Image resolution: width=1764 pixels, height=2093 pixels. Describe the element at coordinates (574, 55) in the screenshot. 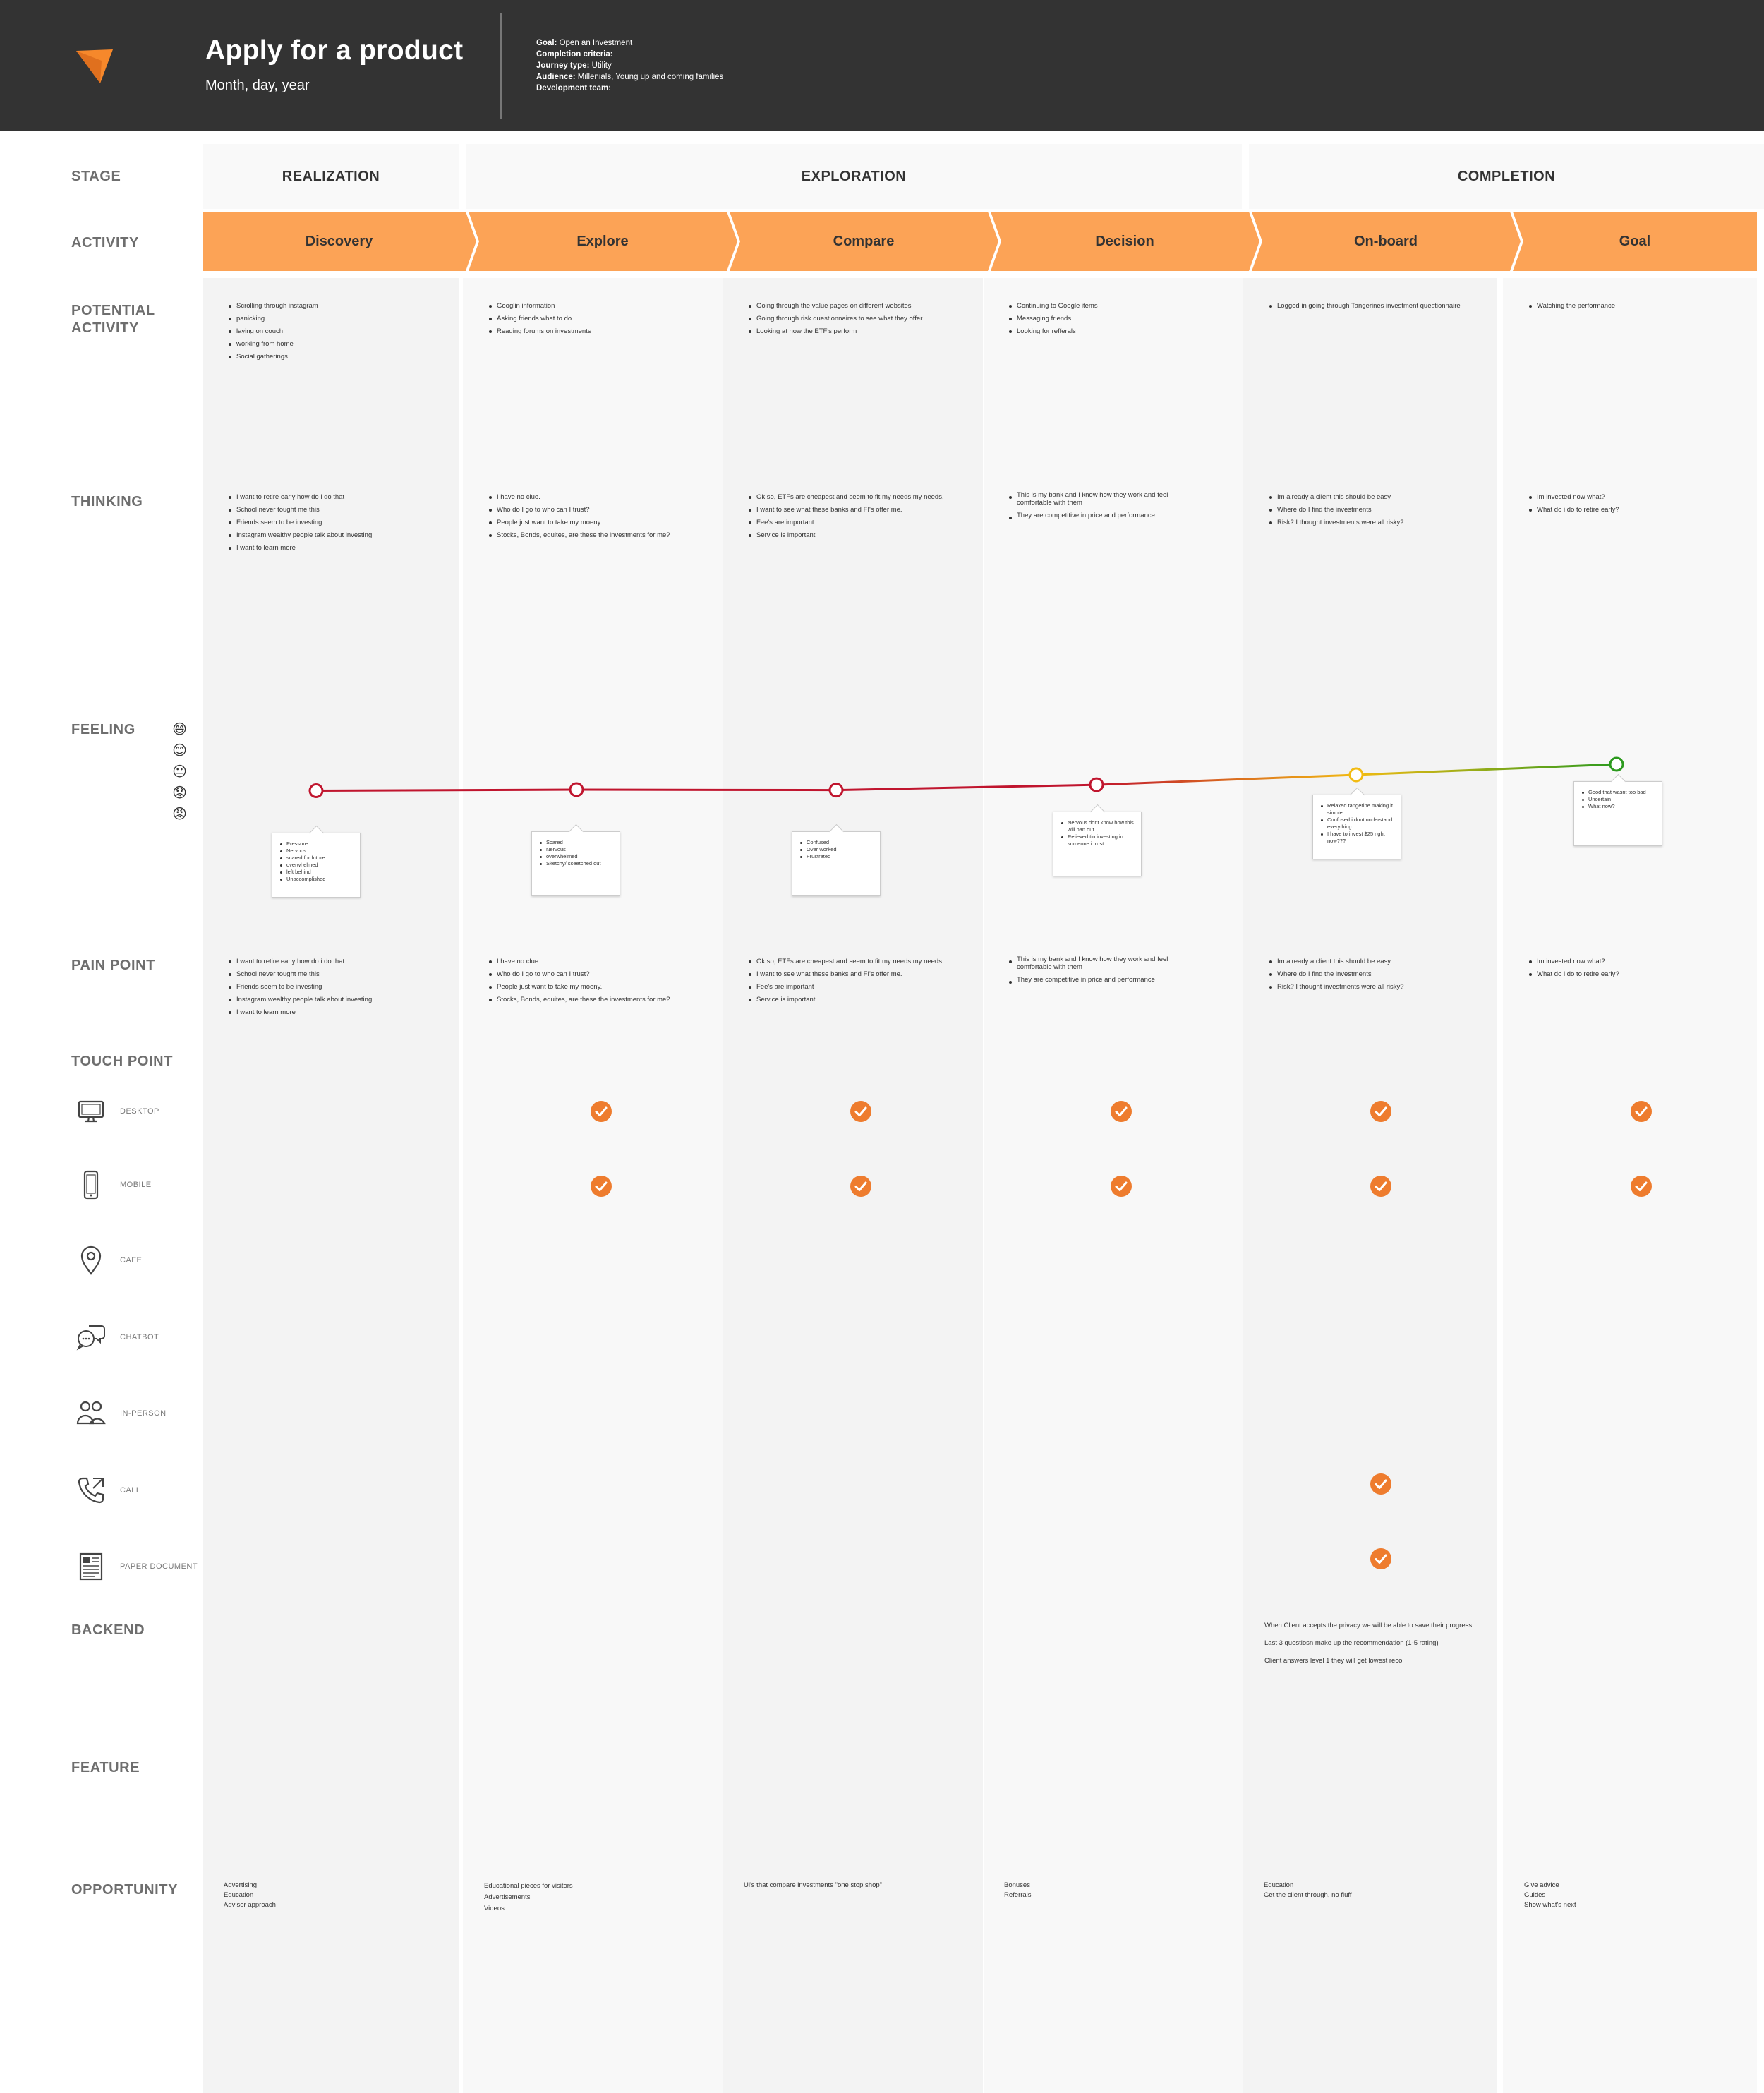

I see `meta-completion: Completion criteria:` at that location.